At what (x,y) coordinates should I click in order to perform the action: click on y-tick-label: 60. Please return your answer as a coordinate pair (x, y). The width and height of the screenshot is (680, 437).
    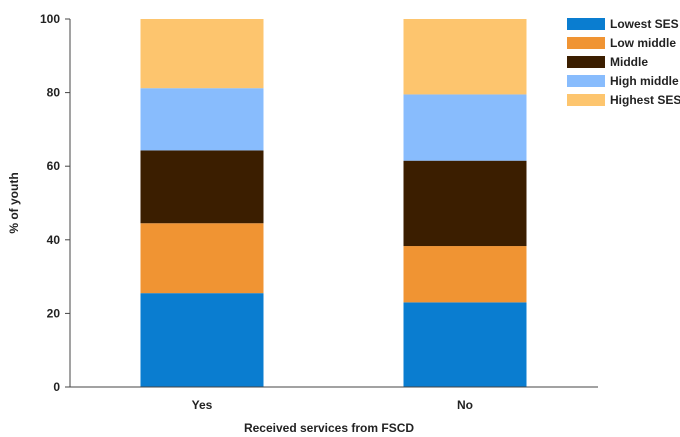
    Looking at the image, I should click on (54, 166).